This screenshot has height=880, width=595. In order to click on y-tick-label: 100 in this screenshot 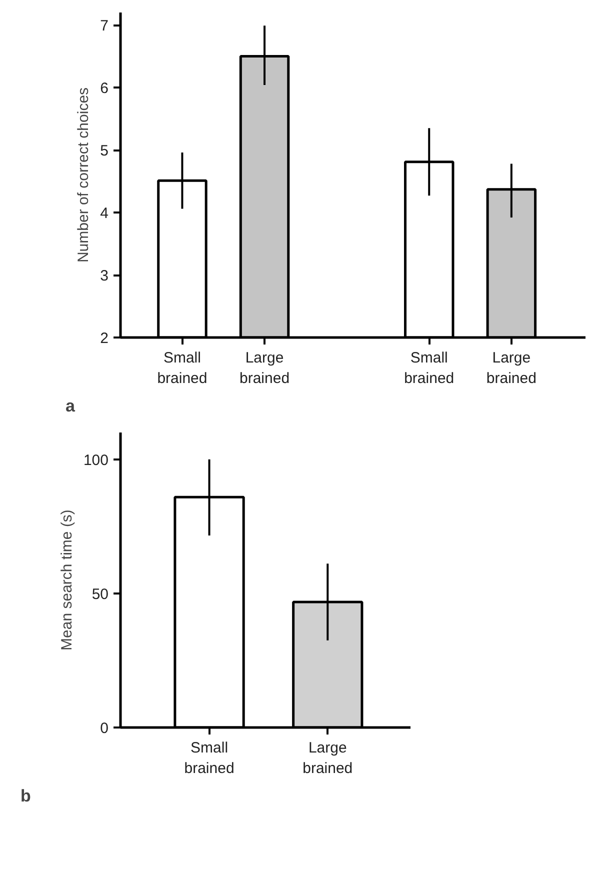, I will do `click(96, 460)`.